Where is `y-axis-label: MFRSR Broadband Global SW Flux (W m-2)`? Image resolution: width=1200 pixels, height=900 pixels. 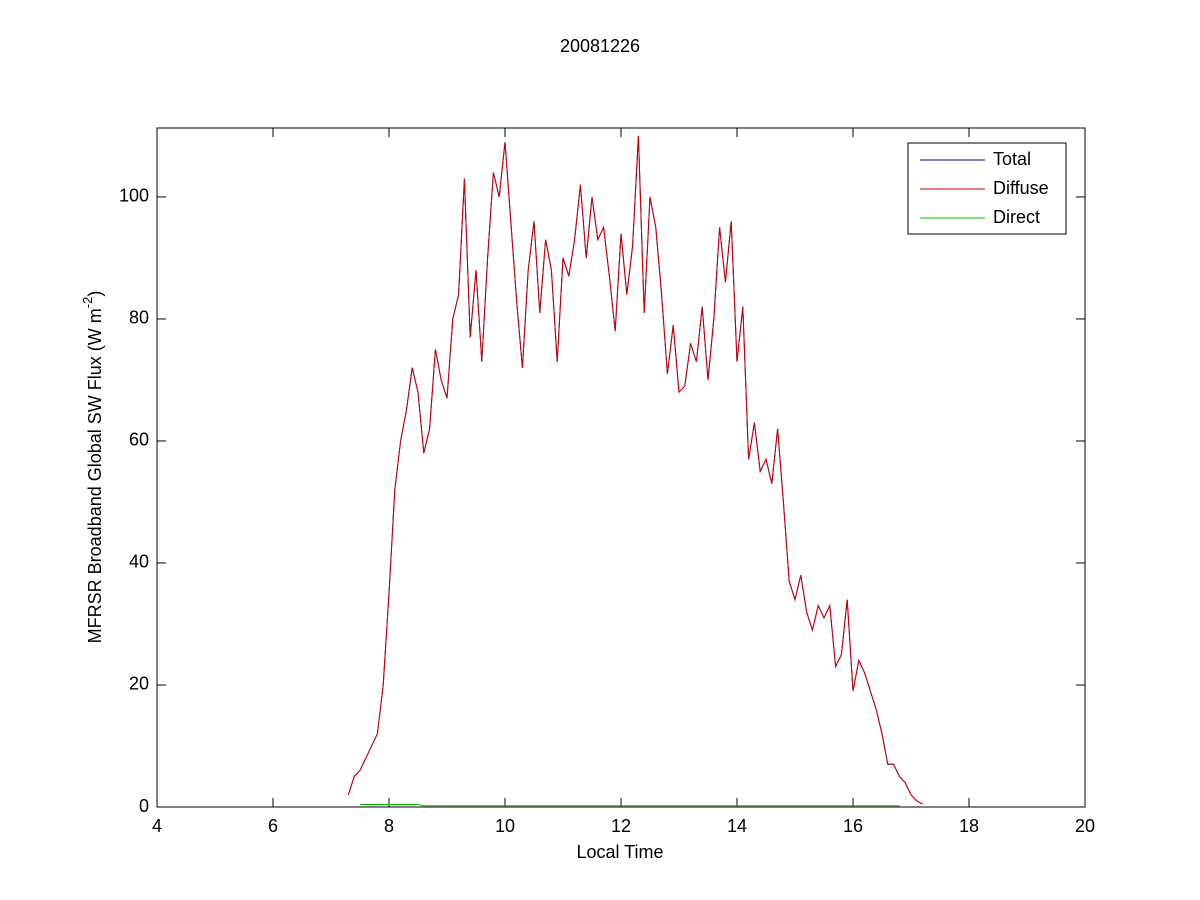 y-axis-label: MFRSR Broadband Global SW Flux (W m-2) is located at coordinates (92, 467).